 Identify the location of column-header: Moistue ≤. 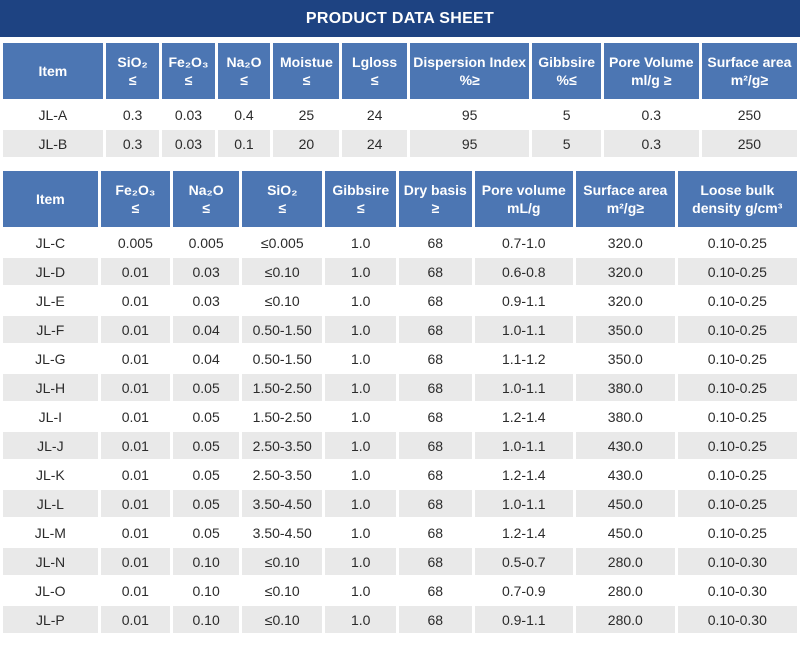
(306, 71).